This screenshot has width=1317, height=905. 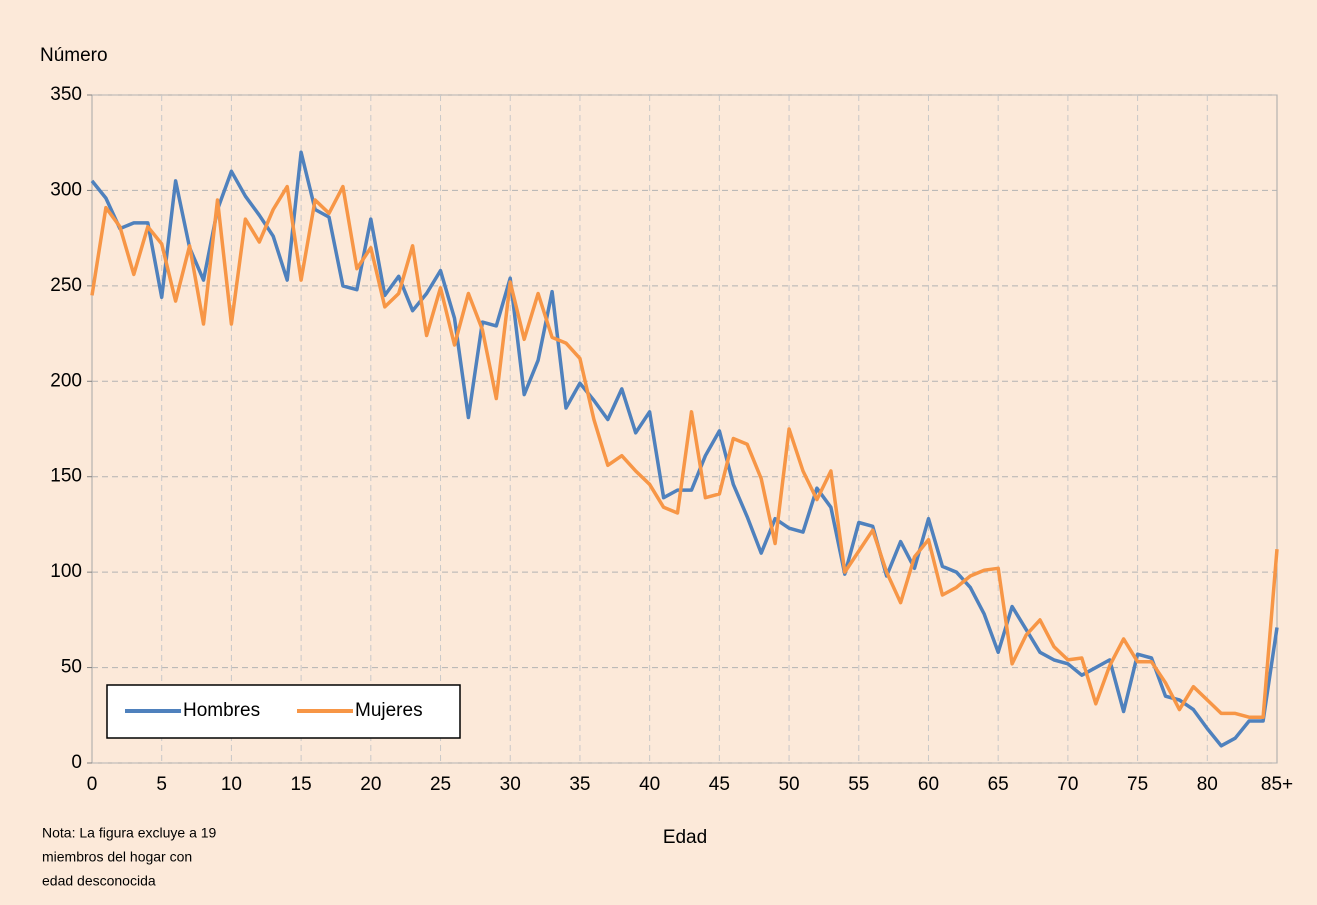 What do you see at coordinates (1067, 784) in the screenshot?
I see `x-tick-label: 70` at bounding box center [1067, 784].